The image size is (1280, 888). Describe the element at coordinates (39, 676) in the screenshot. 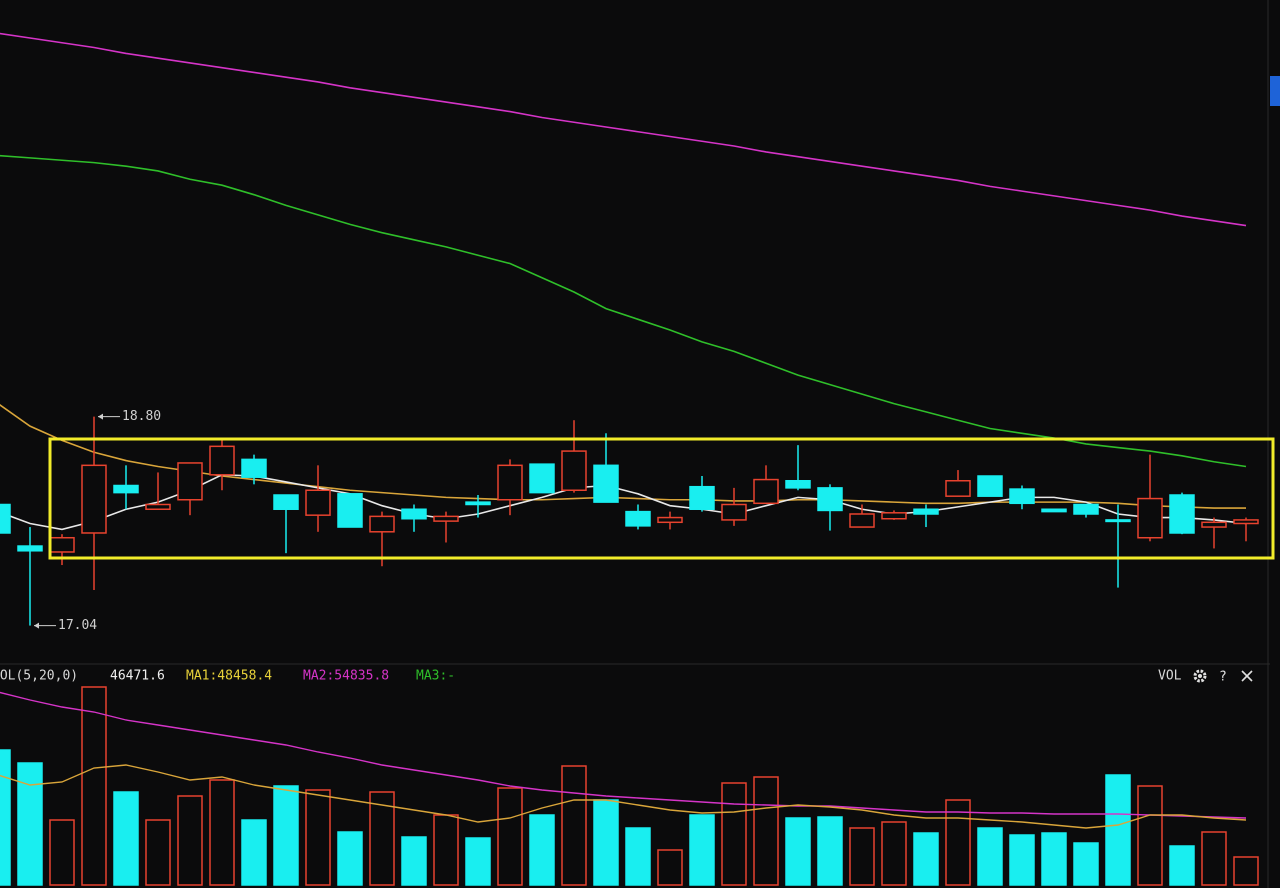

I see `volume-title: VOL(5,20,0)` at that location.